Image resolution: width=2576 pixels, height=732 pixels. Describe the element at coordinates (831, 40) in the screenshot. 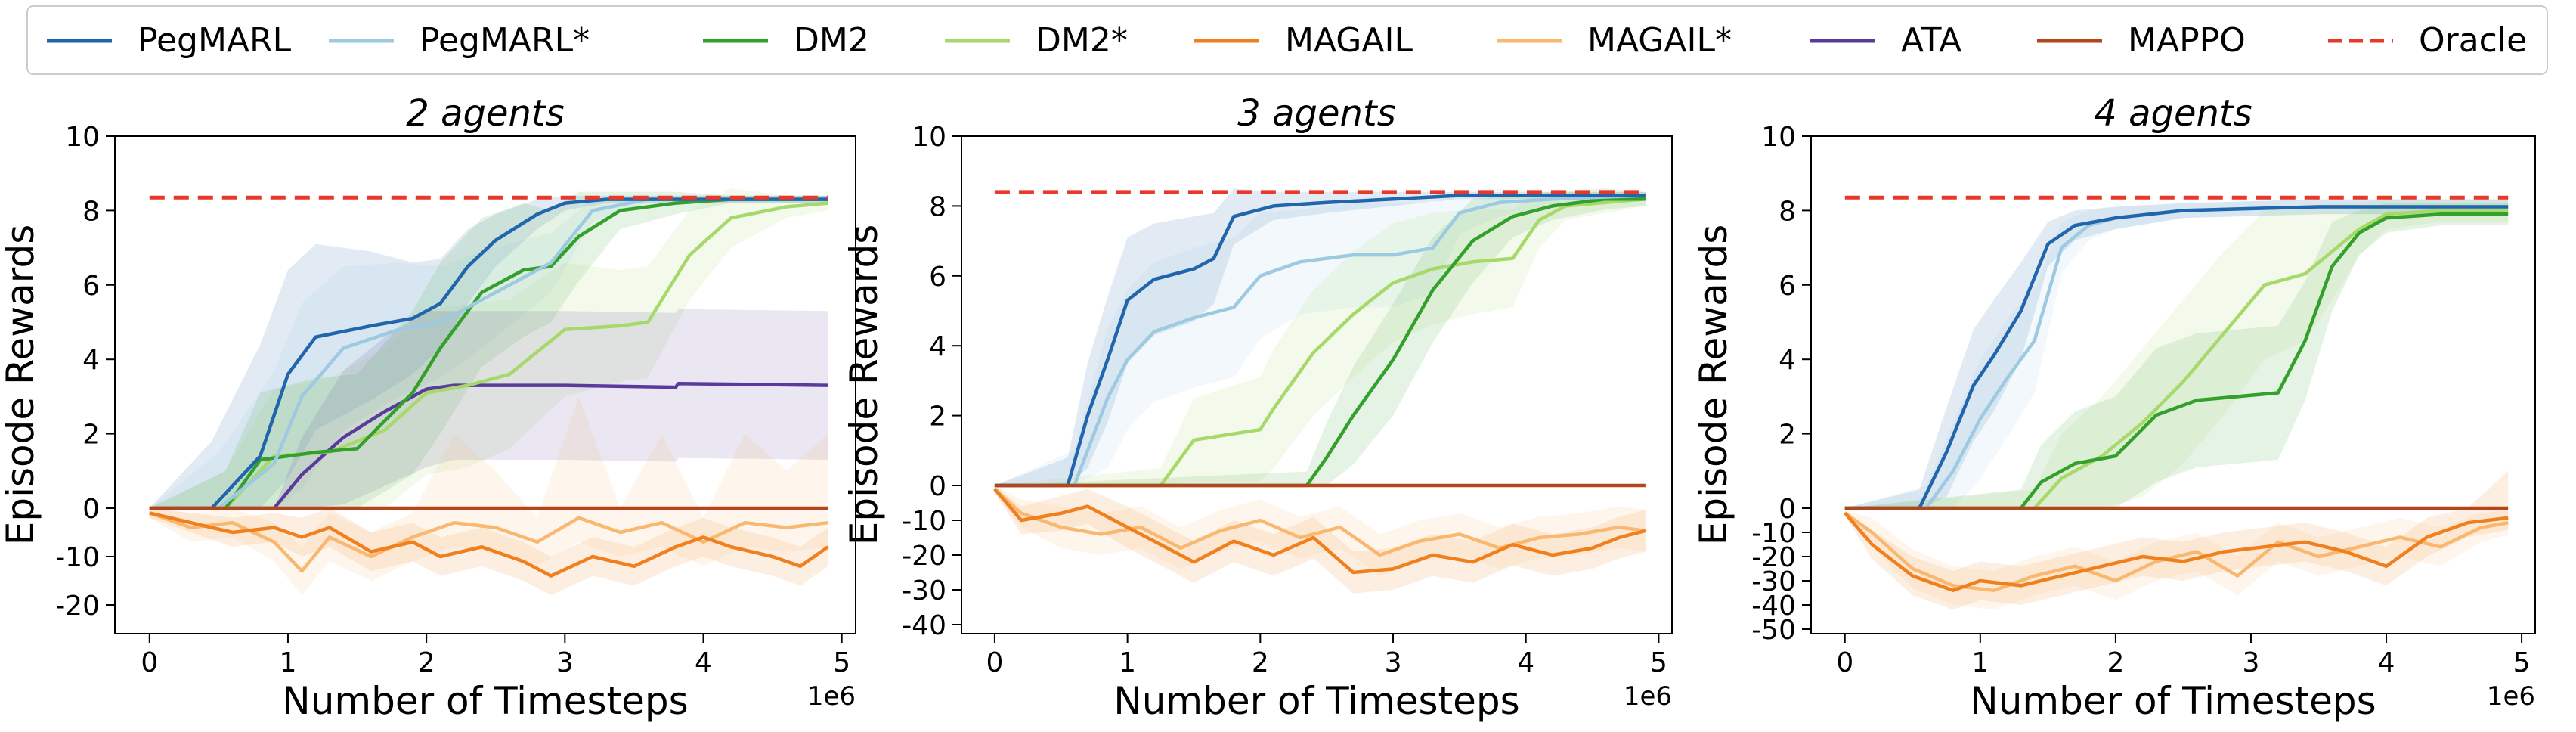

I see `legend-label-dm2: DM2` at that location.